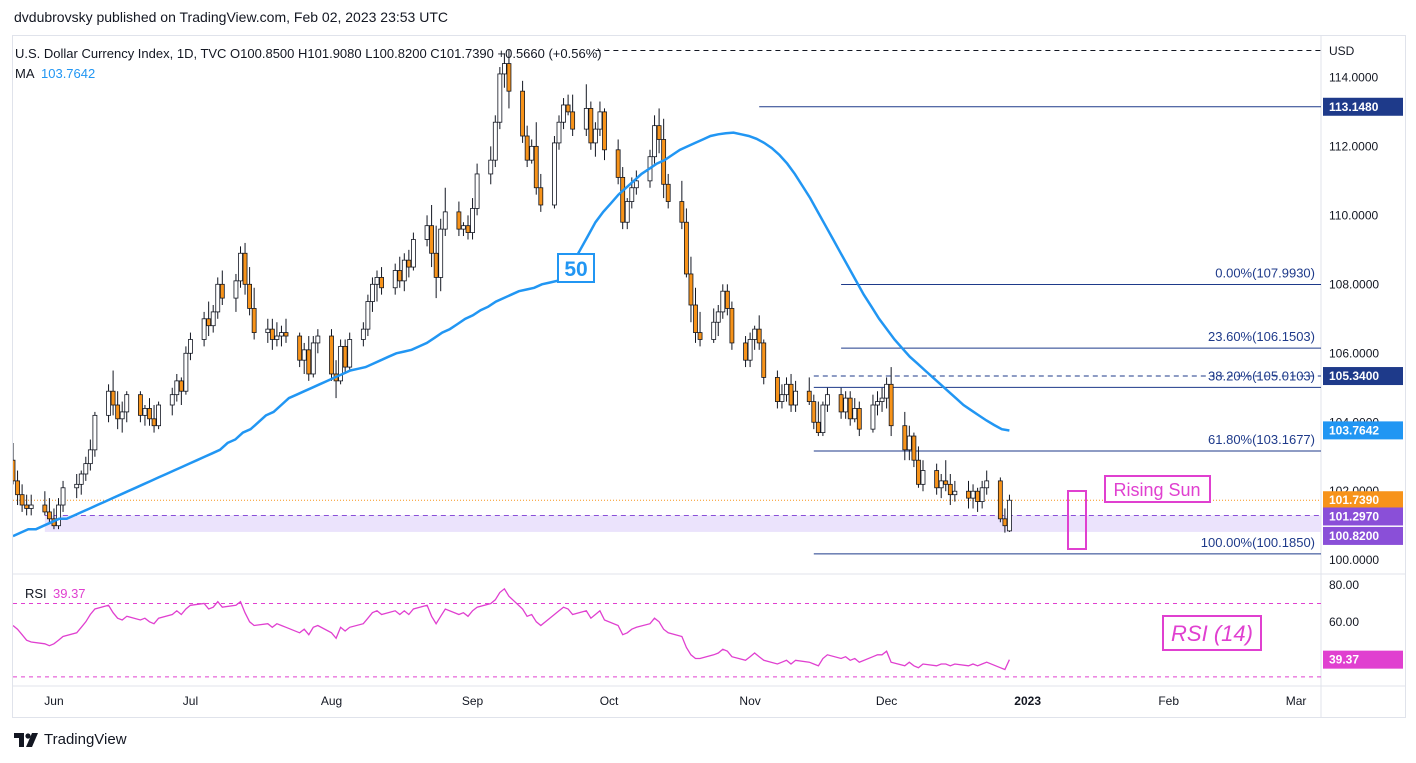 The height and width of the screenshot is (763, 1416). I want to click on ma-legend-value: 103.7642, so click(68, 73).